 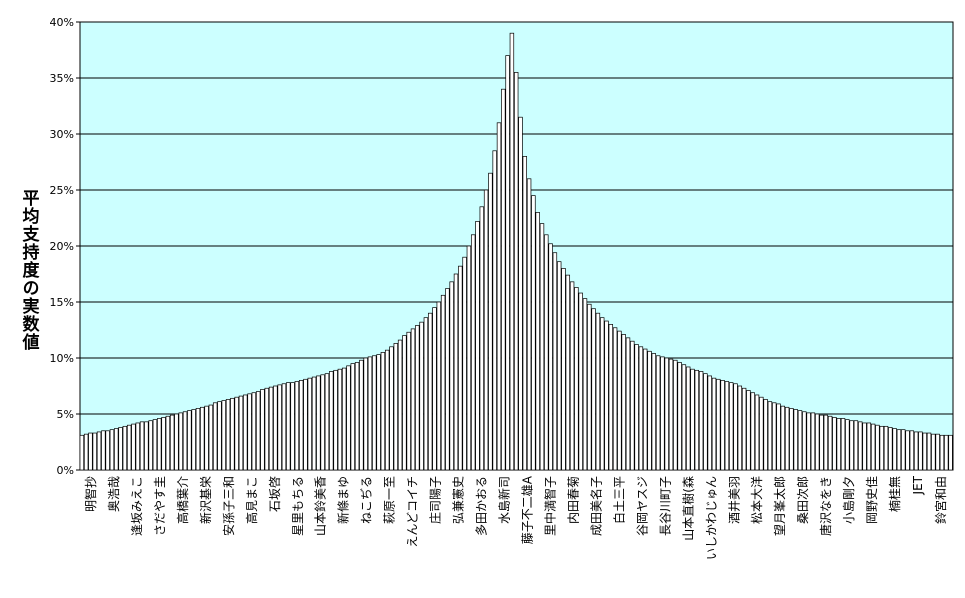 What do you see at coordinates (343, 500) in the screenshot?
I see `x-tick-label: 新條まゆ` at bounding box center [343, 500].